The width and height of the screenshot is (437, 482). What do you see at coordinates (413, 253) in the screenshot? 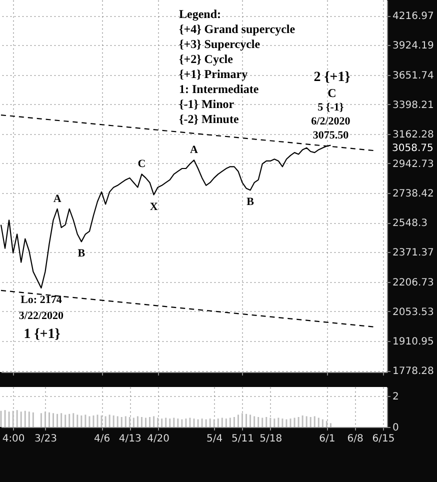
I see `y-tick-label: 2371.37` at bounding box center [413, 253].